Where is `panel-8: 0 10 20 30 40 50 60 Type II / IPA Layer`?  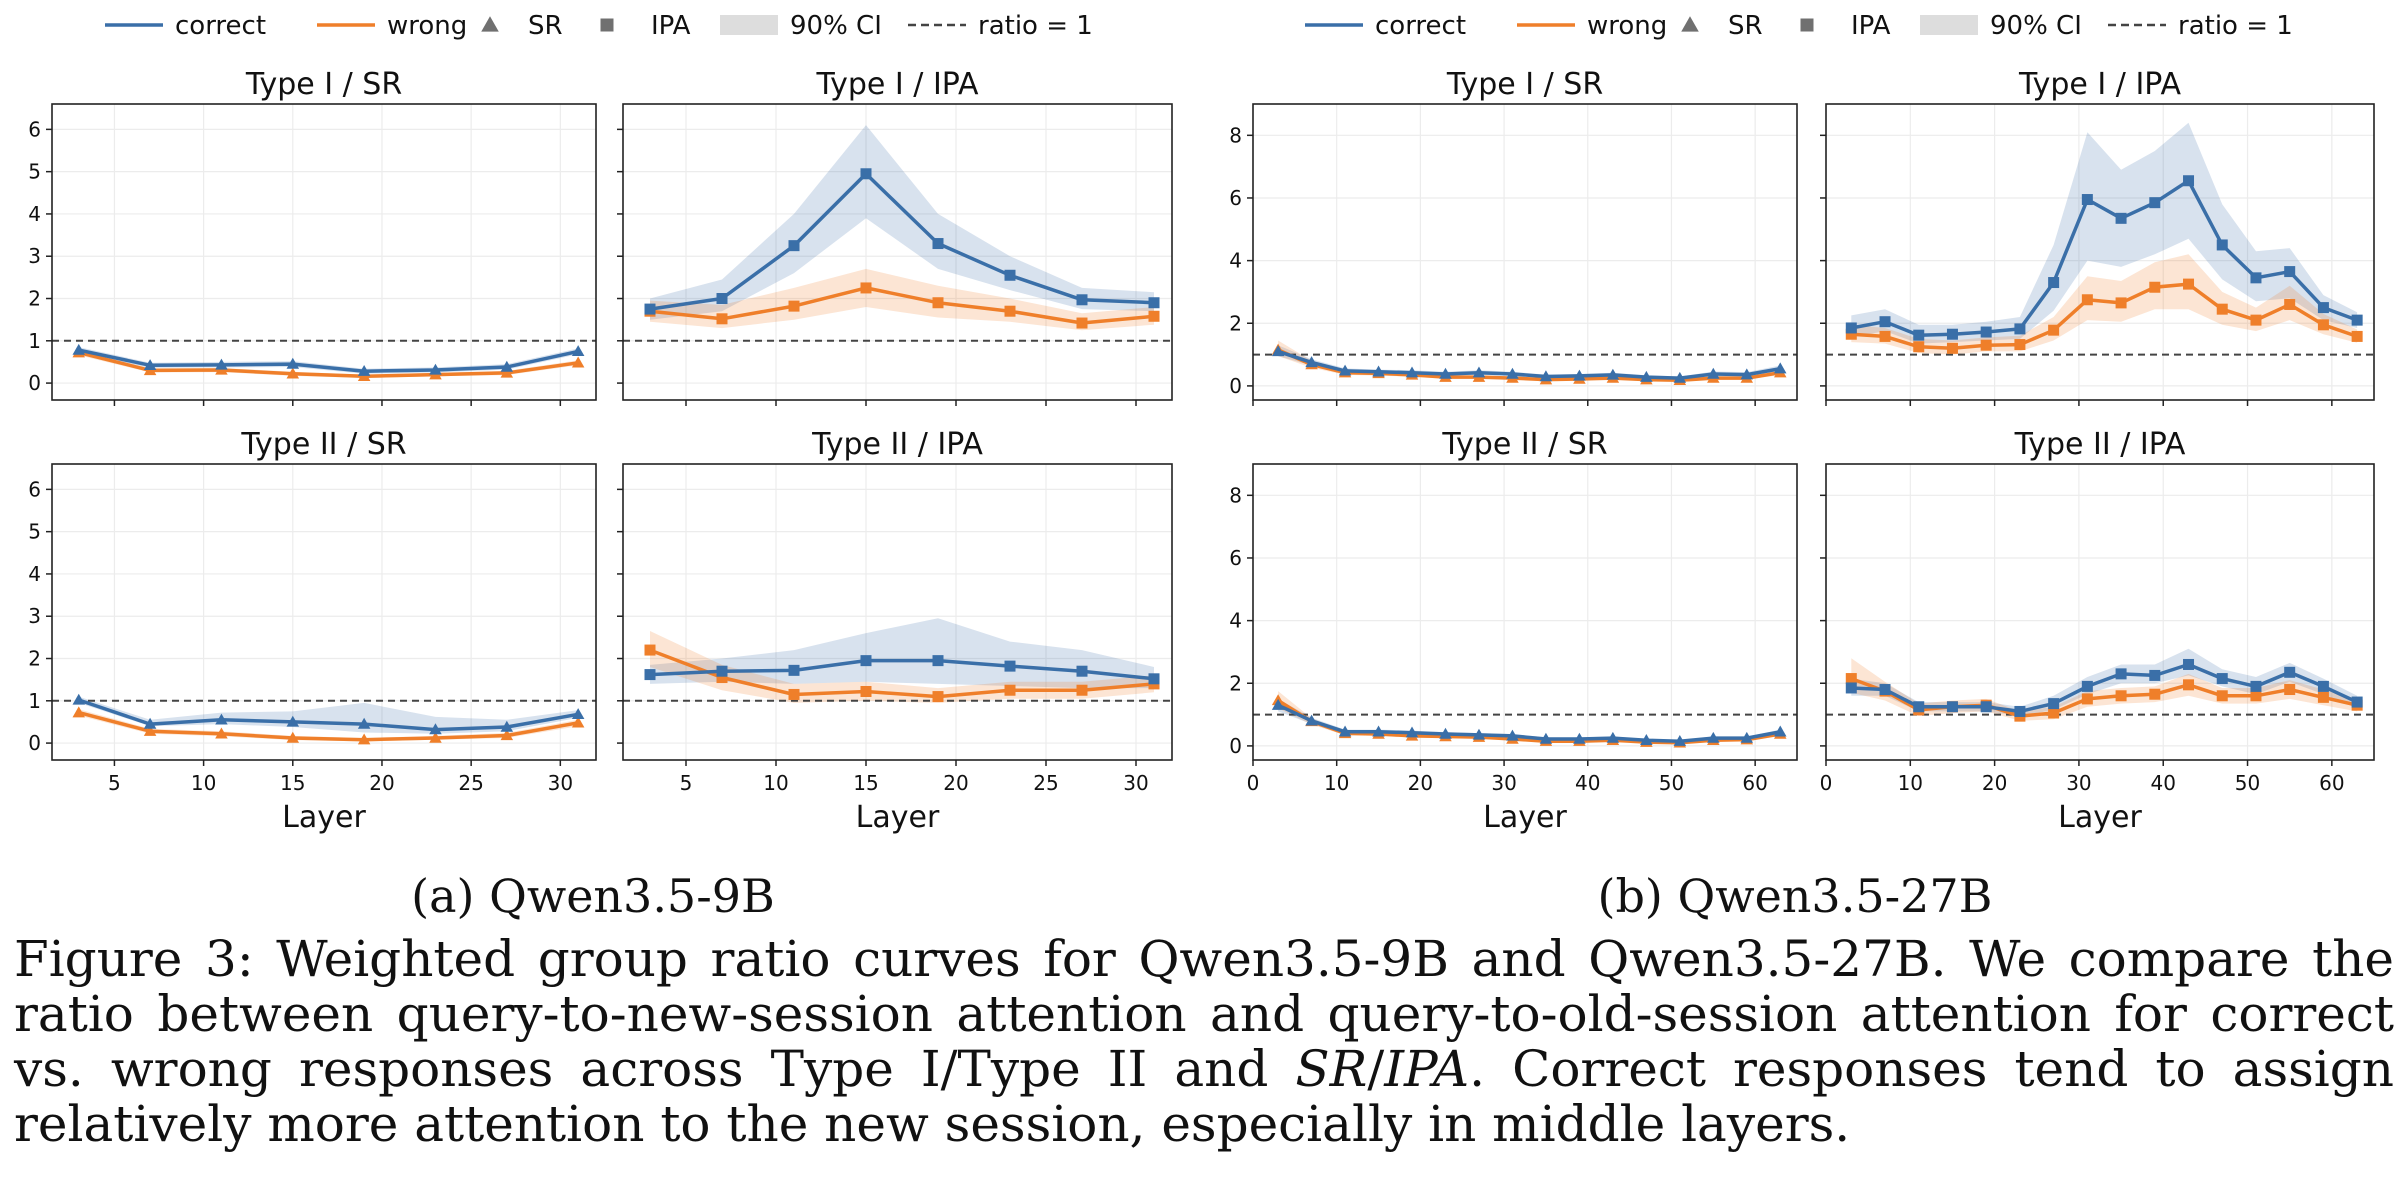
panel-8: 0 10 20 30 40 50 60 Type II / IPA Layer is located at coordinates (2097, 631).